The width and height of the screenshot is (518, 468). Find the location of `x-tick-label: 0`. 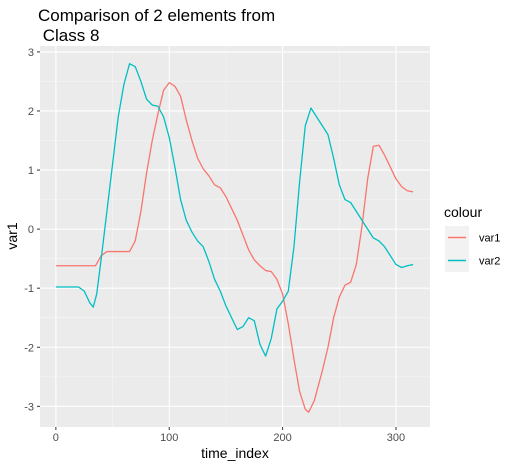

x-tick-label: 0 is located at coordinates (56, 438).